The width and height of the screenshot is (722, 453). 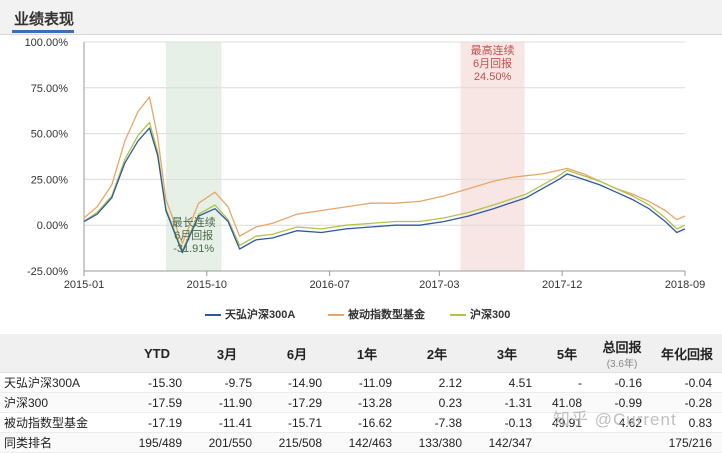 I want to click on col-header-total-label: 总回报, so click(x=622, y=347).